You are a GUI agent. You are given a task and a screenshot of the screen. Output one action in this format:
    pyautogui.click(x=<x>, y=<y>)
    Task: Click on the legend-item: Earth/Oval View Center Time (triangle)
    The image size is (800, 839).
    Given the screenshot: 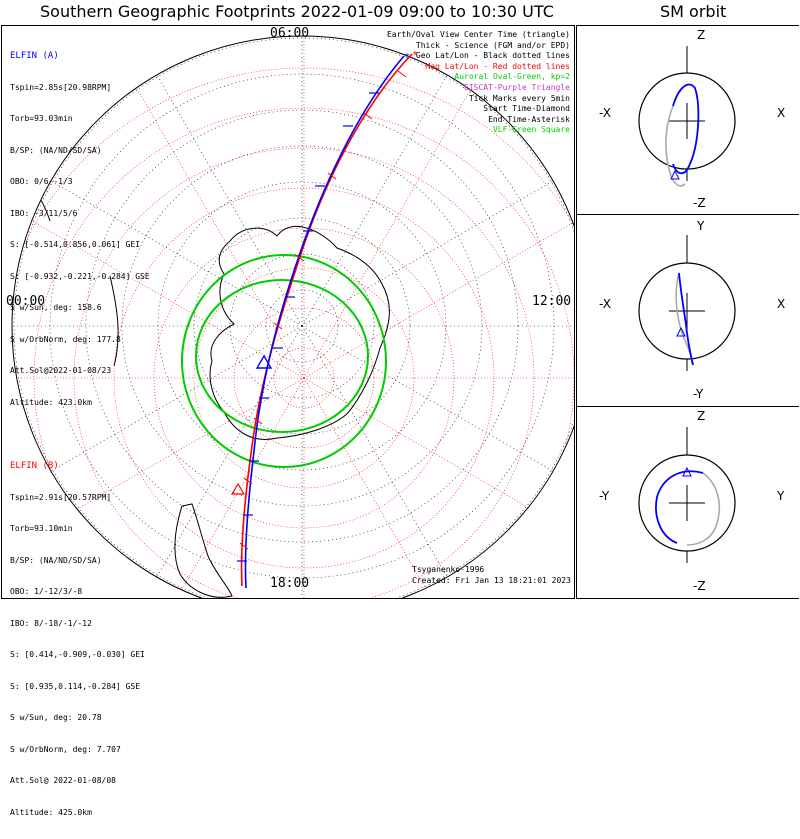 What is the action you would take?
    pyautogui.click(x=478, y=34)
    